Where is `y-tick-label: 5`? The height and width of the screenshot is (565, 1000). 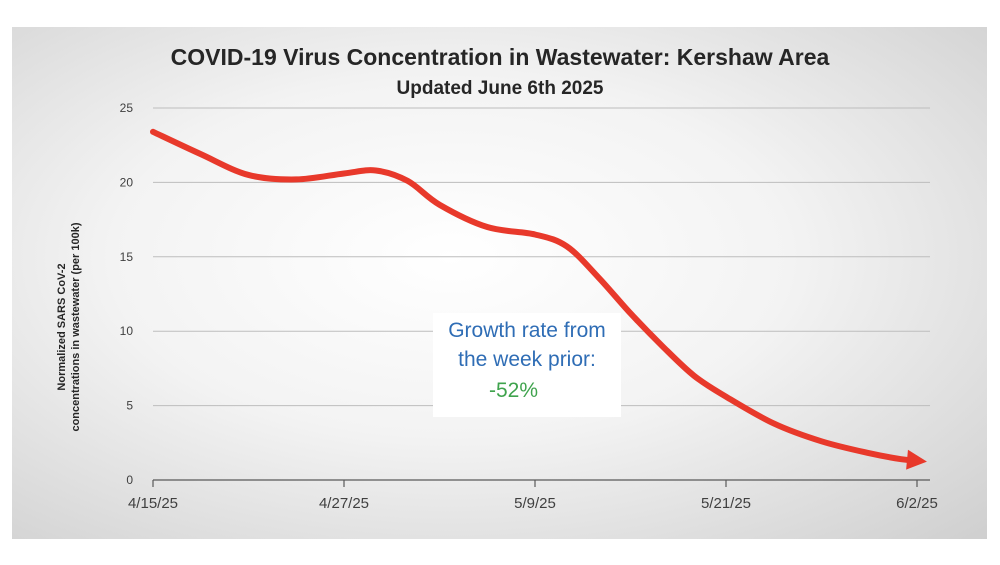
y-tick-label: 5 is located at coordinates (129, 406).